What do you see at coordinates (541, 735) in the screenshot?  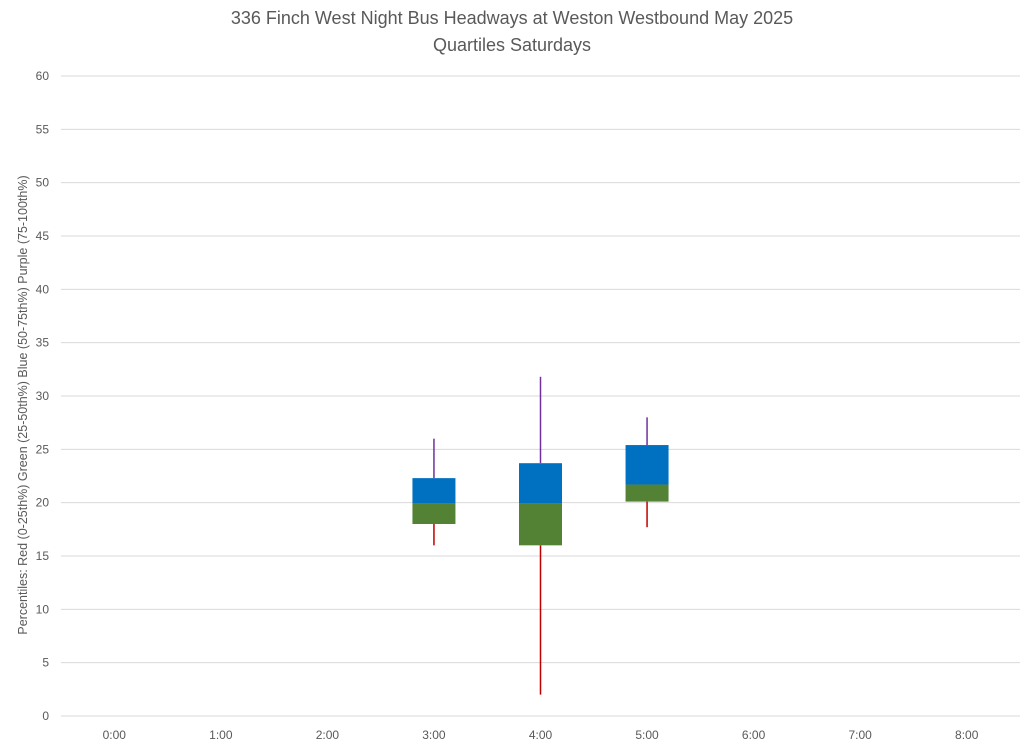 I see `x-tick-label: 4:00` at bounding box center [541, 735].